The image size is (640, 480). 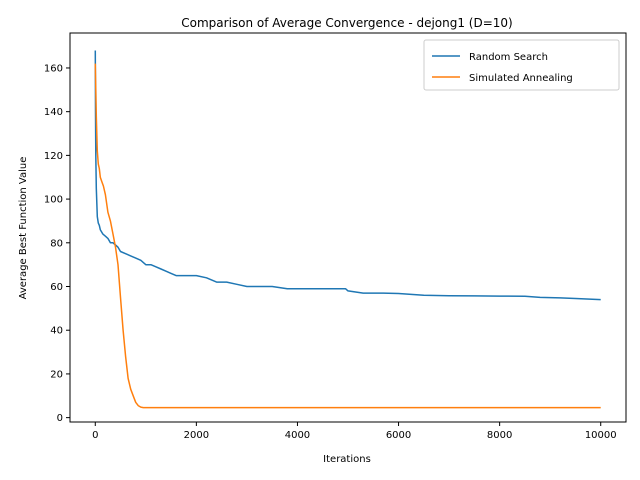 I want to click on y-tick-label: 160, so click(x=53, y=68).